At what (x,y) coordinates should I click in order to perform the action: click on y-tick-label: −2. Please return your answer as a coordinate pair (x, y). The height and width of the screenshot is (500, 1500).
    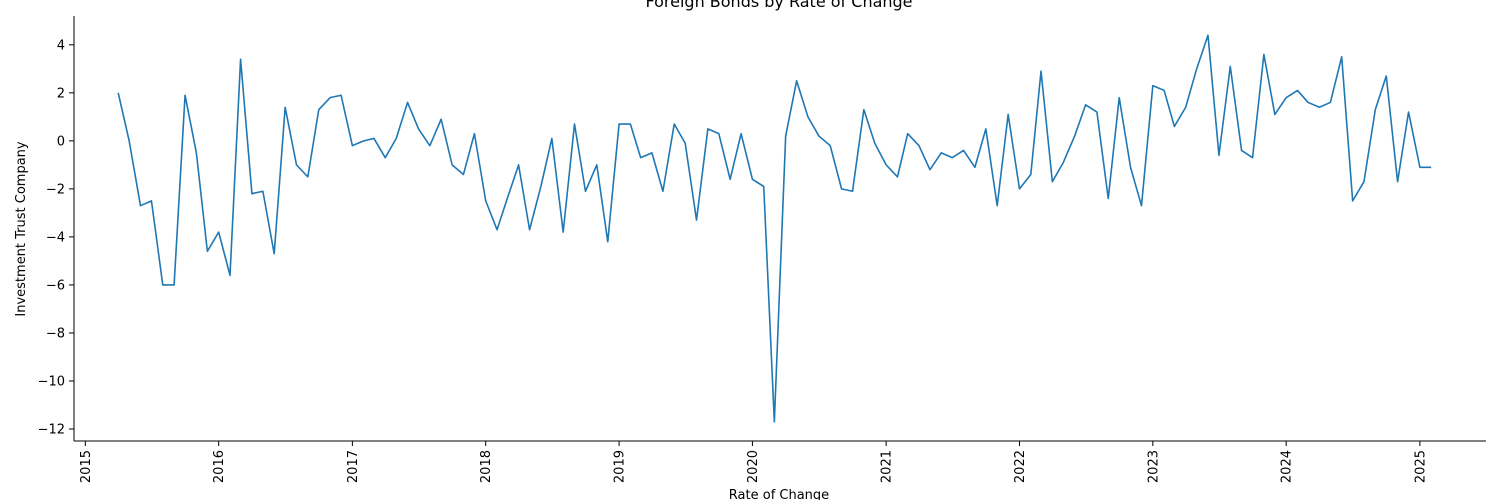
    Looking at the image, I should click on (55, 189).